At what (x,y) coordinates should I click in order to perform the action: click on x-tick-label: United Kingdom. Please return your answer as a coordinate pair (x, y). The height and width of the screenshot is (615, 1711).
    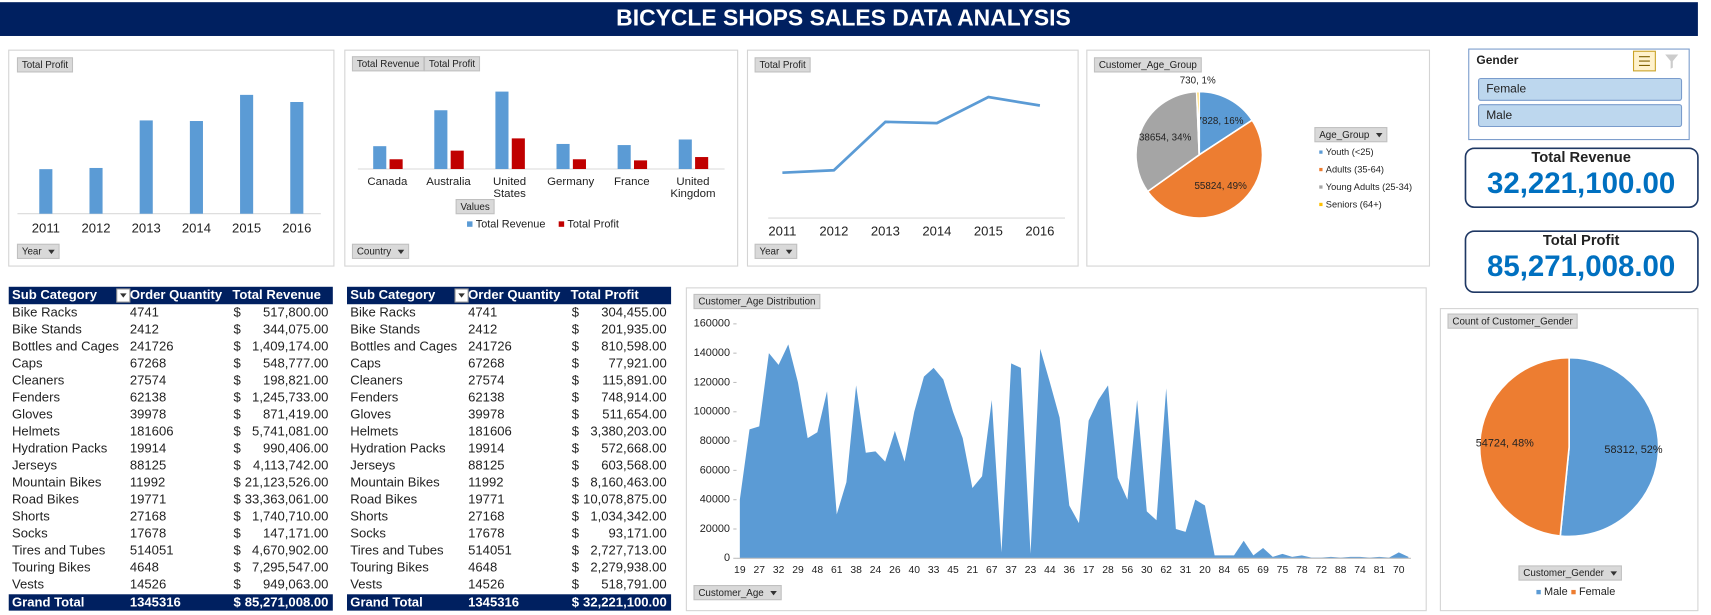
    Looking at the image, I should click on (692, 188).